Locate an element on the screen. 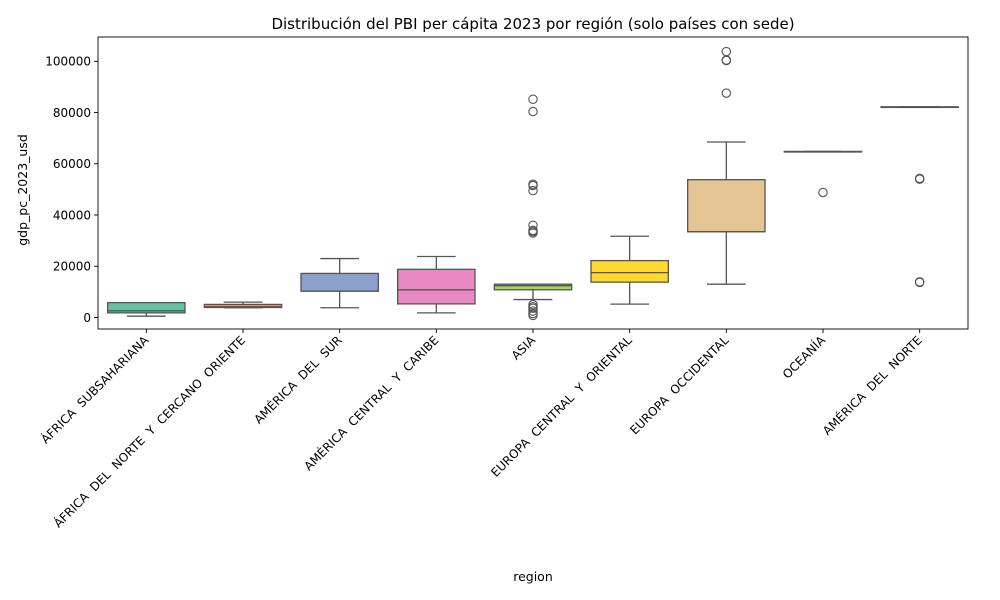 The width and height of the screenshot is (1000, 600). x-tick-label: EUROPA OCCIDENTAL is located at coordinates (679, 385).